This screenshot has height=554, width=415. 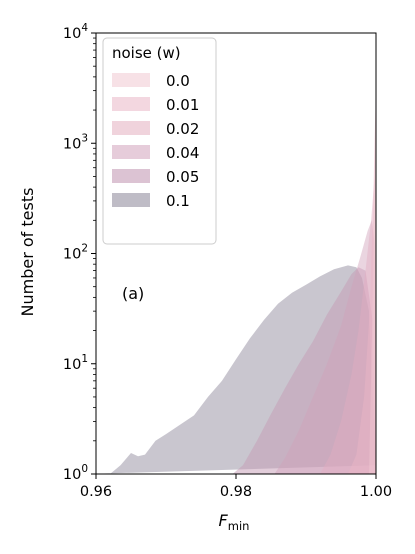 I want to click on legend: noise (w) 0.0 0.01 0.02 0.04 0.05 0.1, so click(x=159, y=141).